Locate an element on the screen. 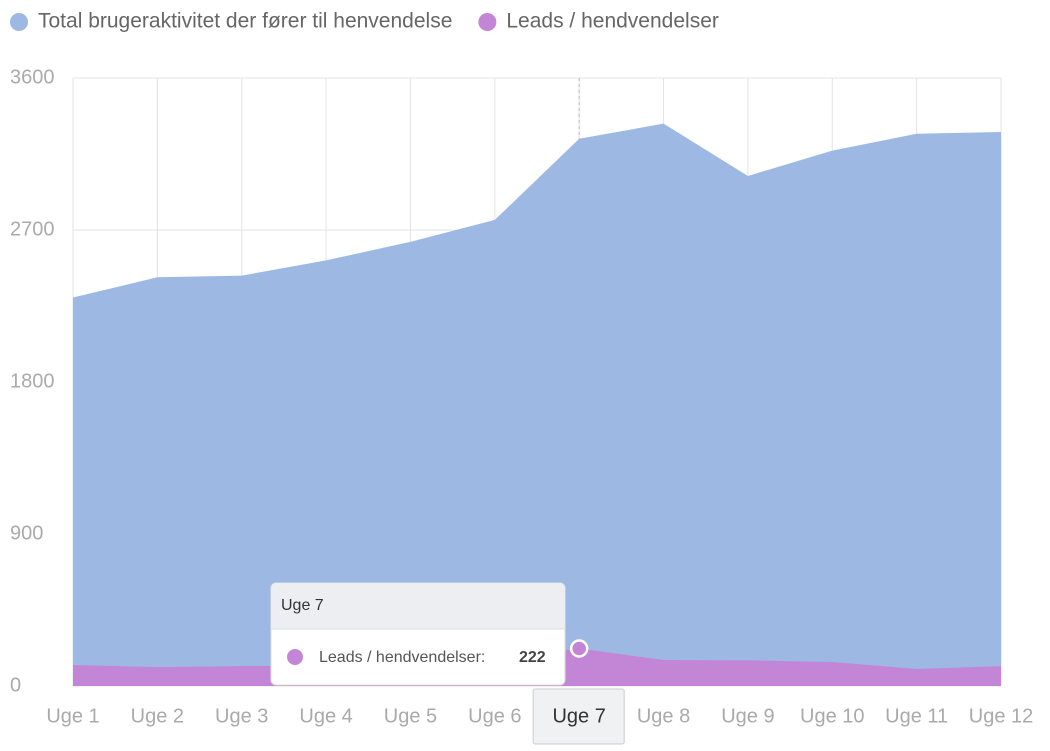 This screenshot has width=1050, height=751. x-tick-label: Uge 4 is located at coordinates (325, 716).